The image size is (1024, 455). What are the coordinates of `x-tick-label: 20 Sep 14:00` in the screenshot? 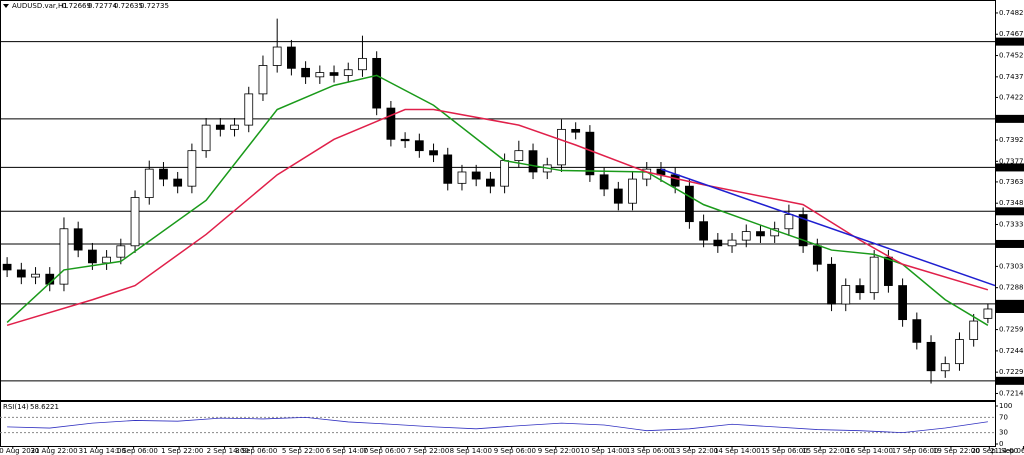 It's located at (994, 451).